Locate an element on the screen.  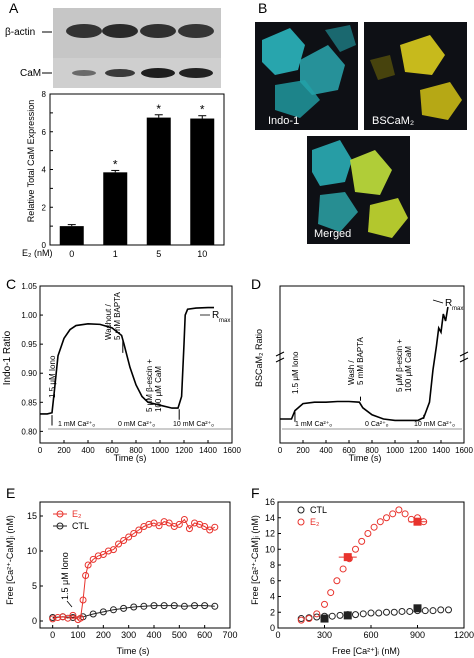
label-indo1: Indo-1 is located at coordinates (283, 121).